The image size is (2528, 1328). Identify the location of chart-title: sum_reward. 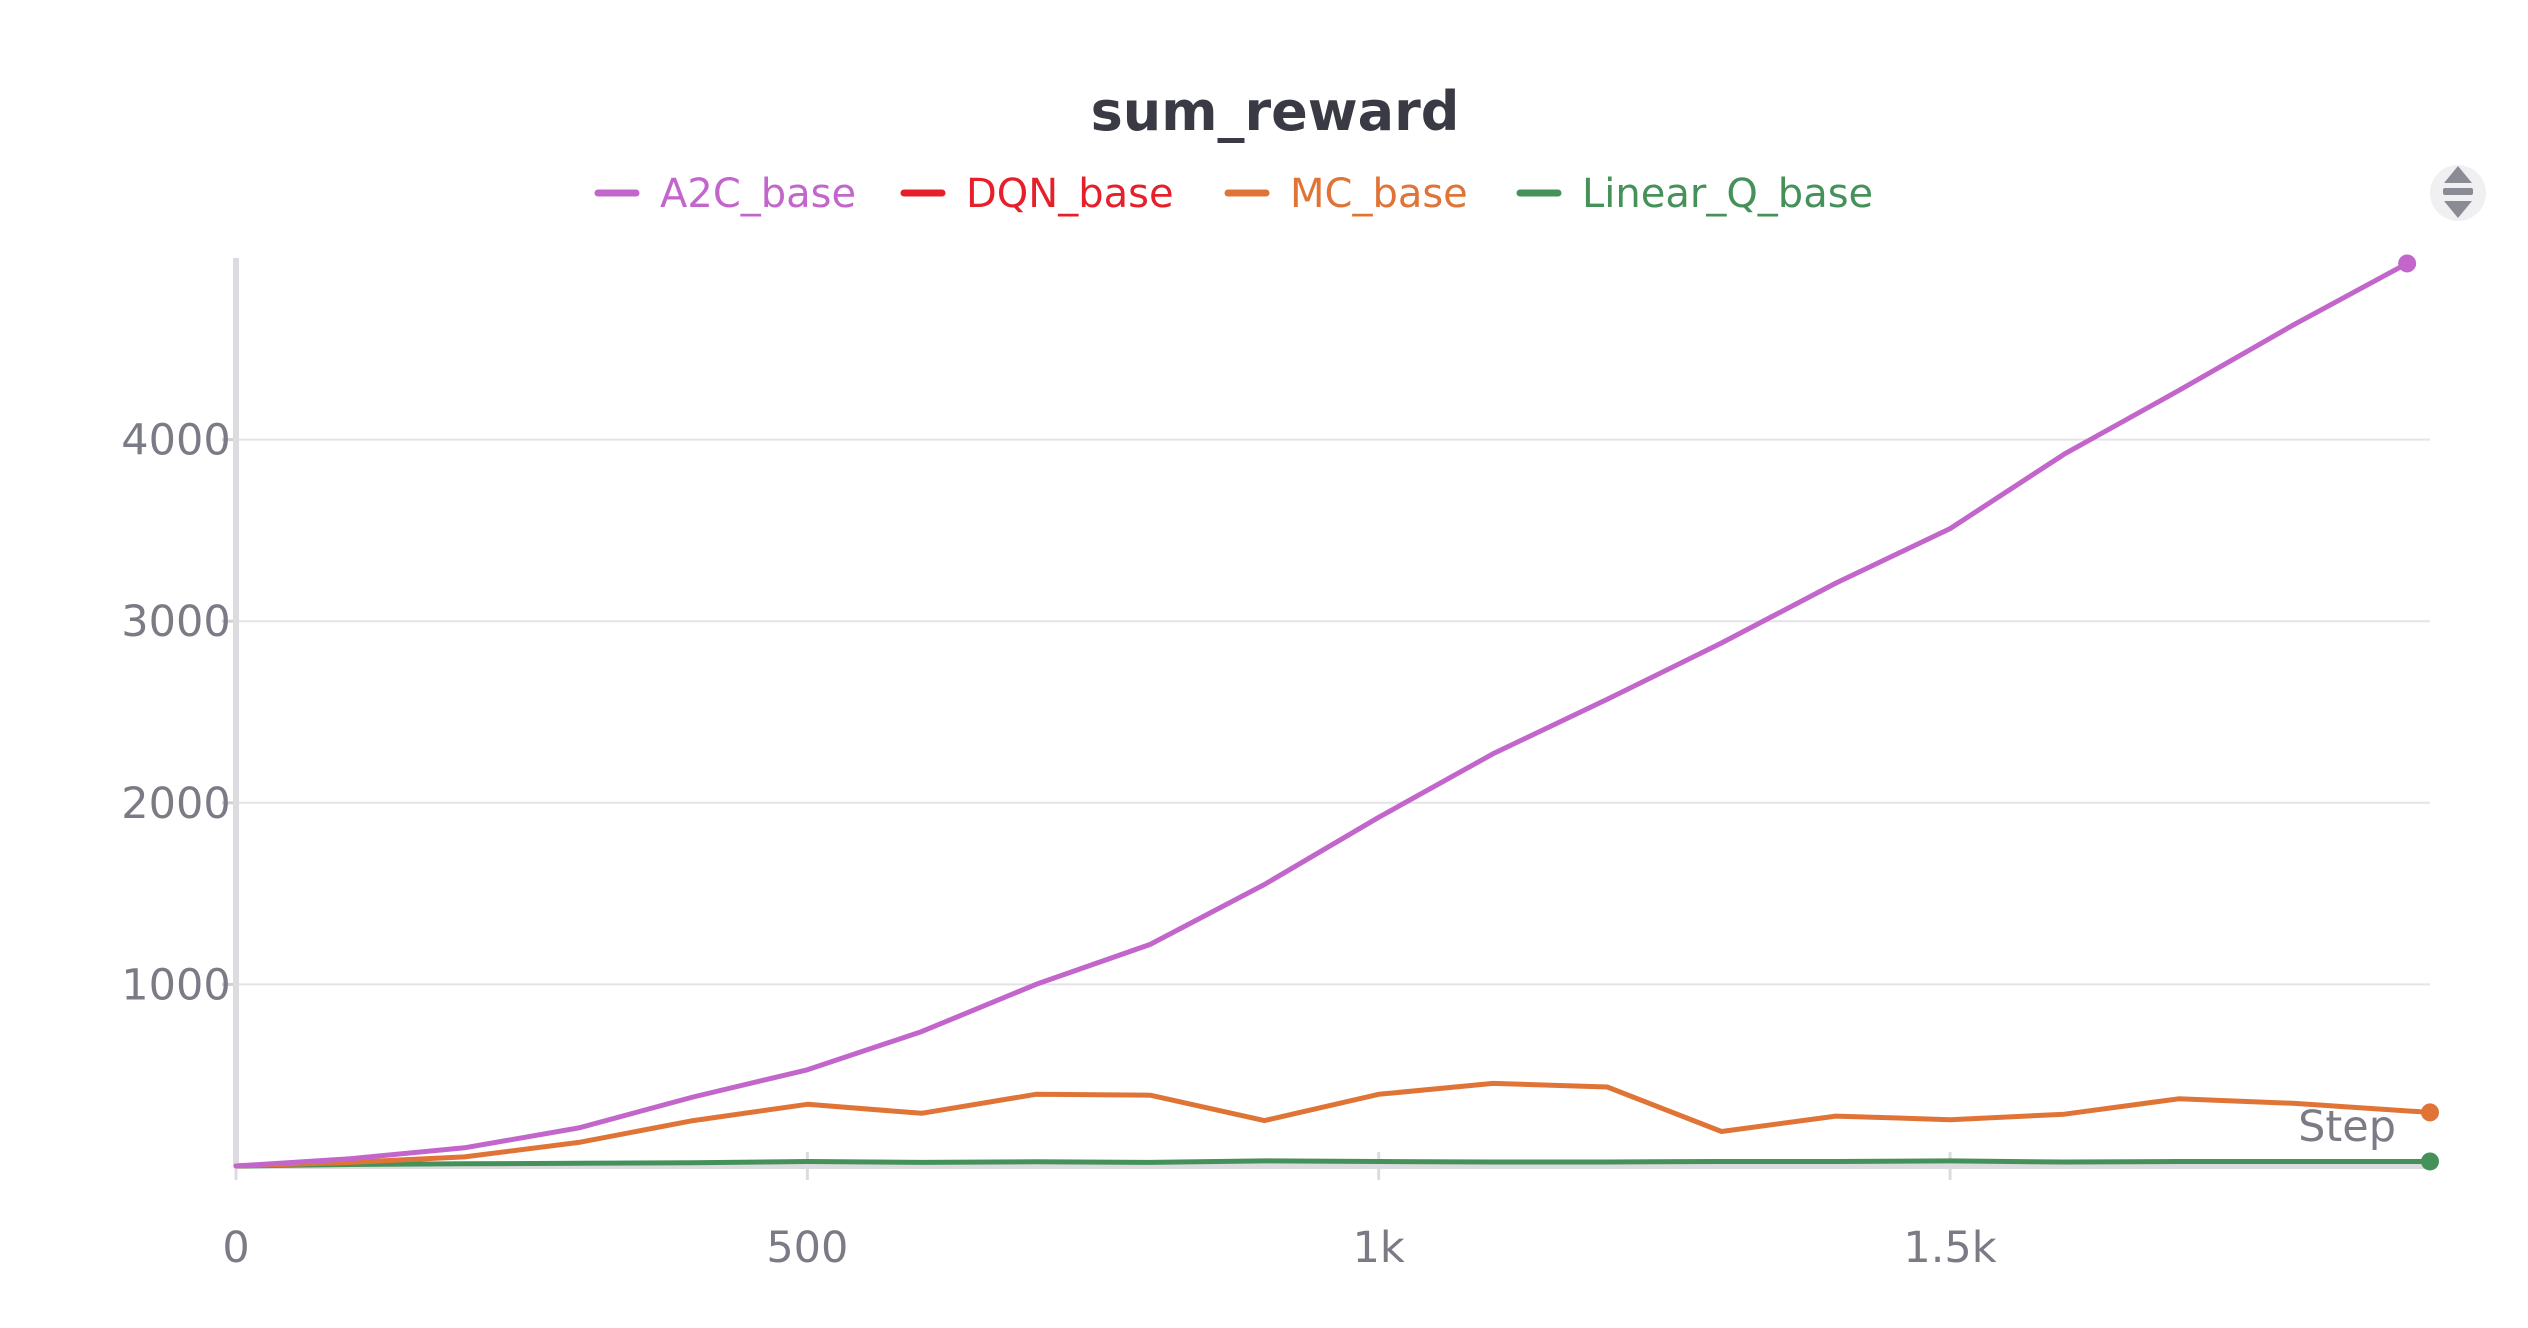
(1275, 111).